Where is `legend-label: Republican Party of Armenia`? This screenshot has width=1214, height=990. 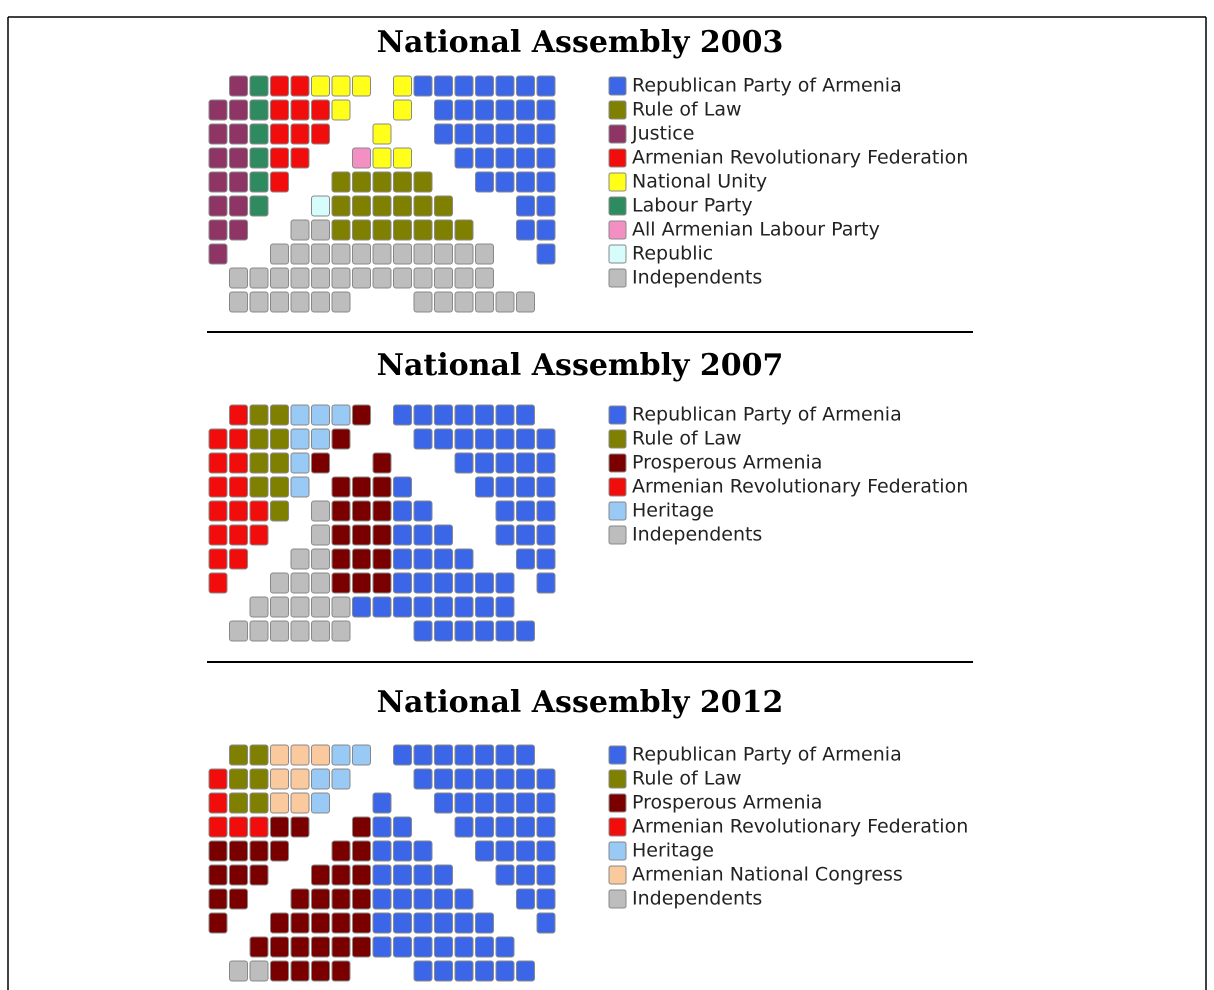
legend-label: Republican Party of Armenia is located at coordinates (767, 86).